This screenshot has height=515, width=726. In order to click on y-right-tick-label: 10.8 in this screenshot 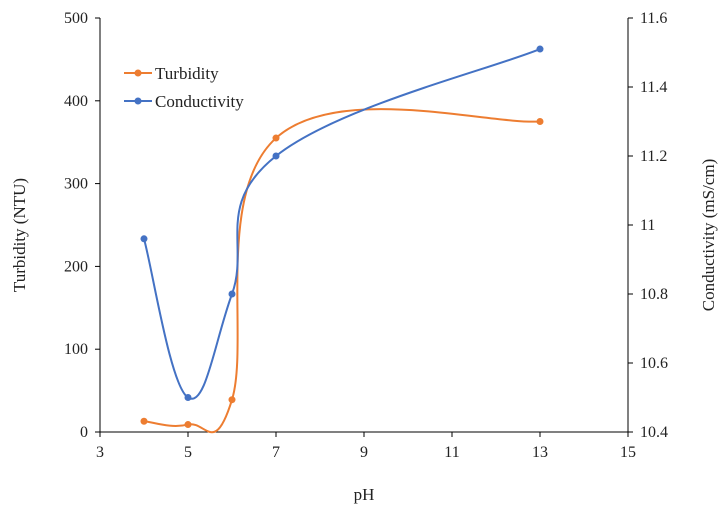, I will do `click(654, 294)`.